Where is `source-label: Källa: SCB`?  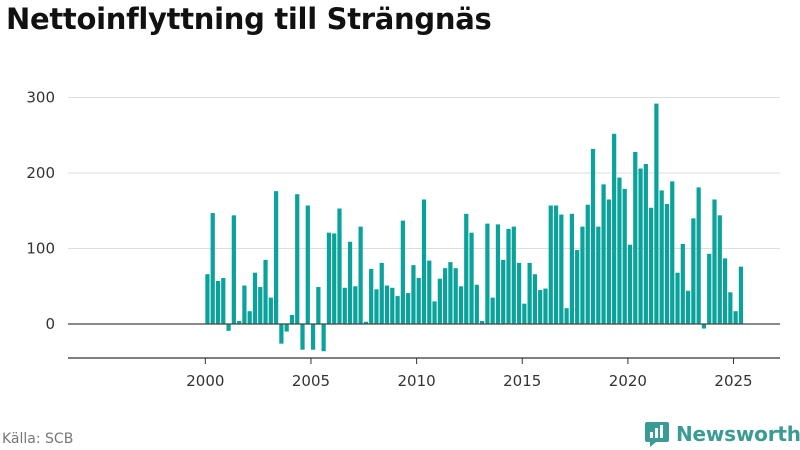 source-label: Källa: SCB is located at coordinates (38, 439).